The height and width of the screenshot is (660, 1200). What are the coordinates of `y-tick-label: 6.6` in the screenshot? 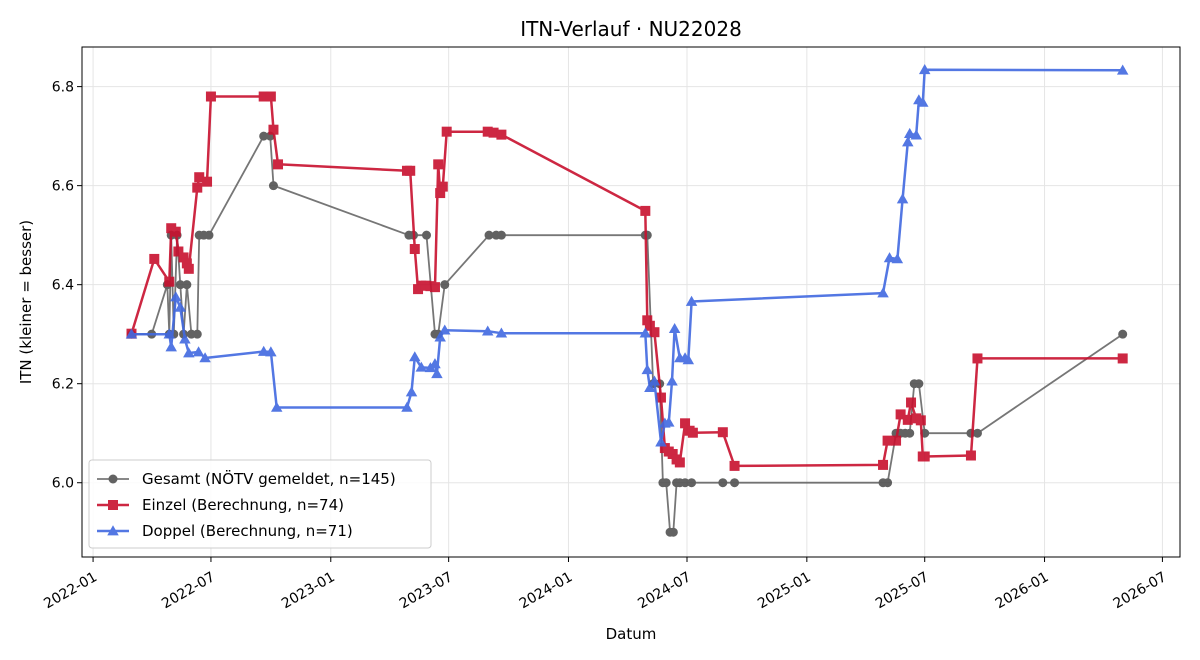 It's located at (63, 187).